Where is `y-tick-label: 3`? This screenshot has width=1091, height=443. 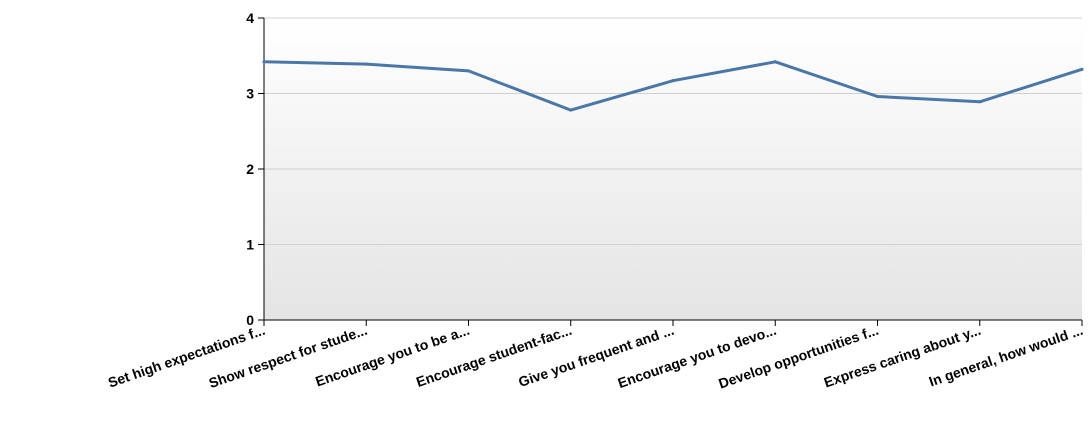
y-tick-label: 3 is located at coordinates (250, 94).